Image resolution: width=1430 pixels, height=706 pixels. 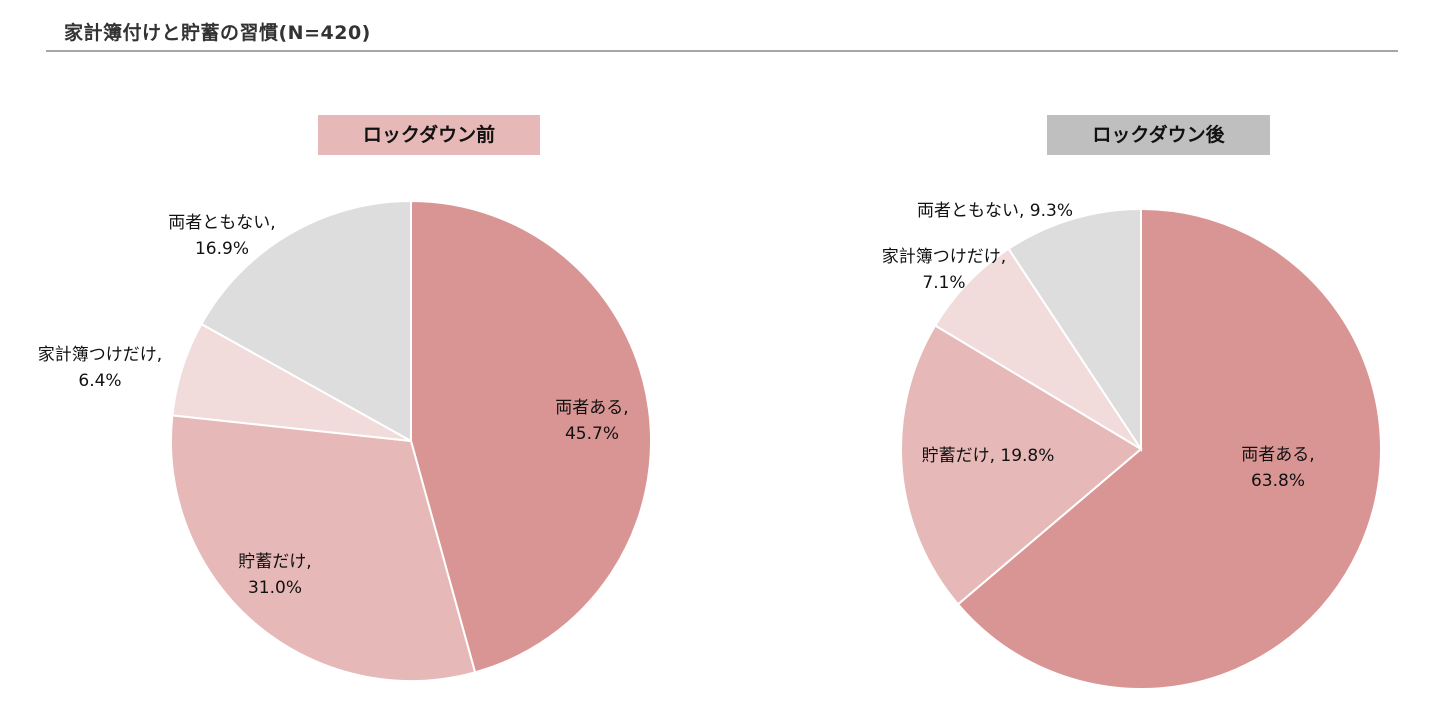 What do you see at coordinates (995, 211) in the screenshot?
I see `slice-label-after-3: 両者ともない, 9.3%` at bounding box center [995, 211].